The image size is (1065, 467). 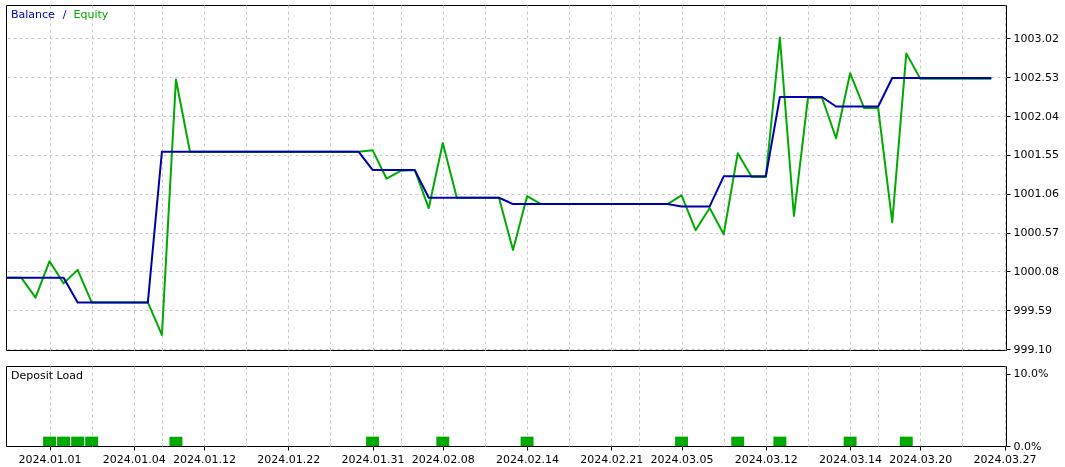 What do you see at coordinates (682, 459) in the screenshot?
I see `x-tick-label: 2024.03.05` at bounding box center [682, 459].